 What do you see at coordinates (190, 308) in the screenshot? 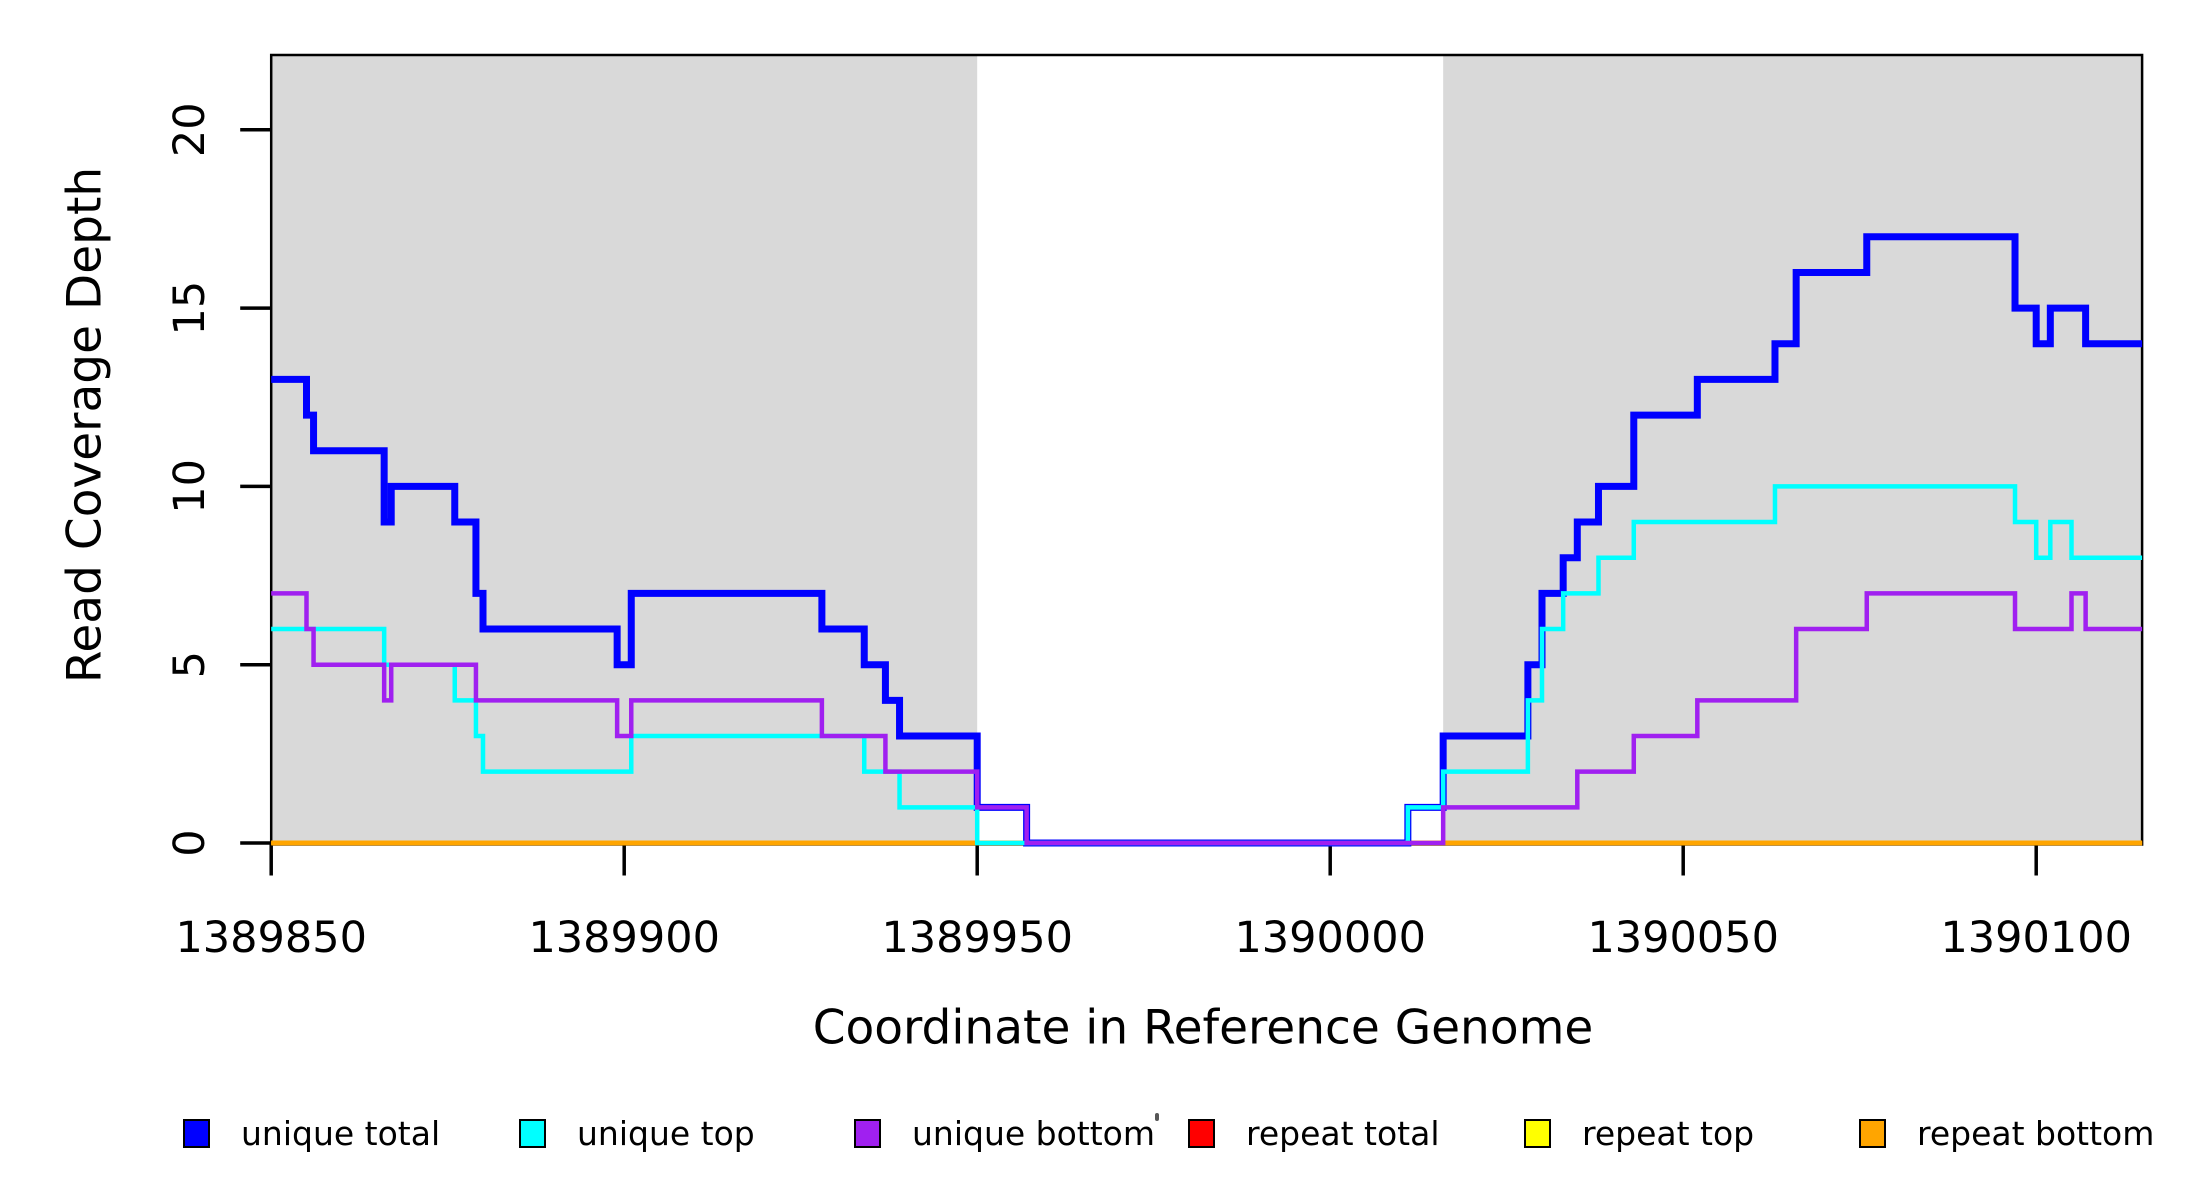
I see `y-axis-tick-label: 15` at bounding box center [190, 308].